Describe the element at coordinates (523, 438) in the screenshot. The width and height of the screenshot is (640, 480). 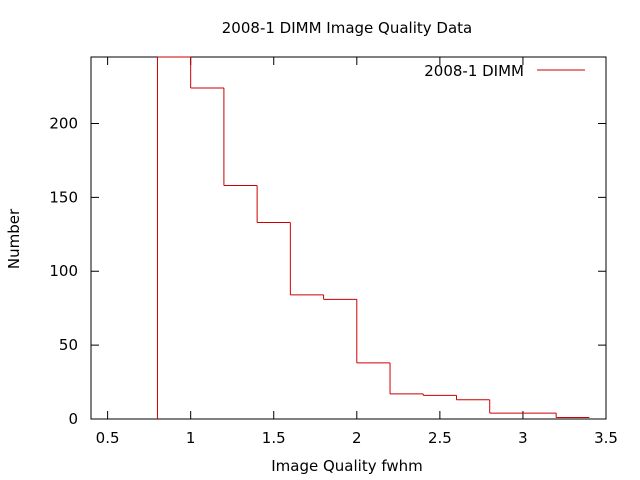
I see `x-tick-label: 3` at that location.